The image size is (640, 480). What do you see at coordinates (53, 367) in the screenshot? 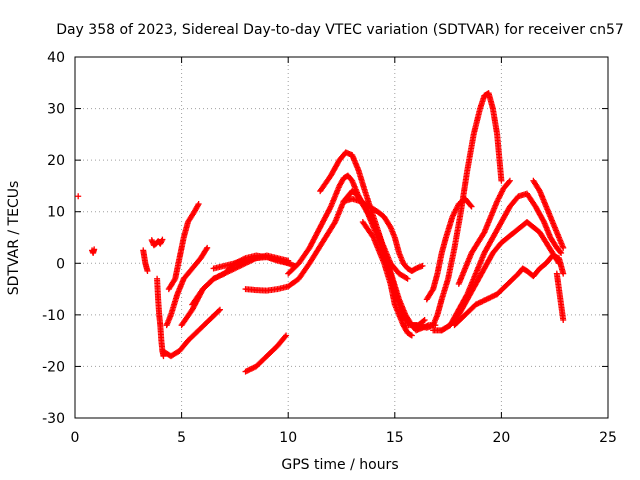
I see `y-tick-label: -20` at bounding box center [53, 367].